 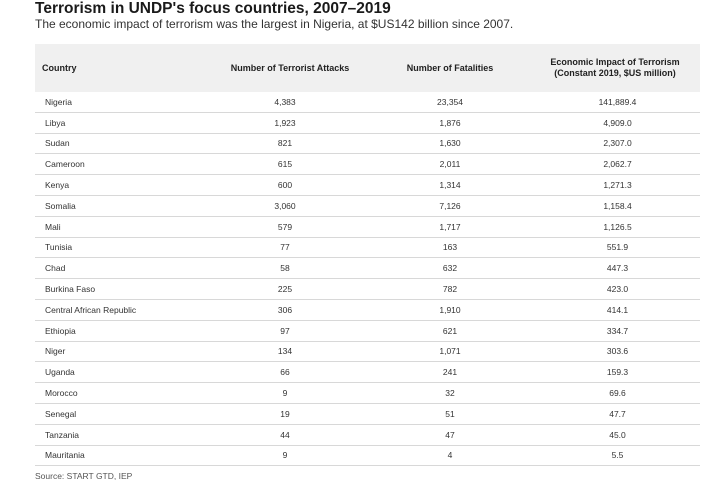 What do you see at coordinates (450, 330) in the screenshot?
I see `cell-fatalities: 621` at bounding box center [450, 330].